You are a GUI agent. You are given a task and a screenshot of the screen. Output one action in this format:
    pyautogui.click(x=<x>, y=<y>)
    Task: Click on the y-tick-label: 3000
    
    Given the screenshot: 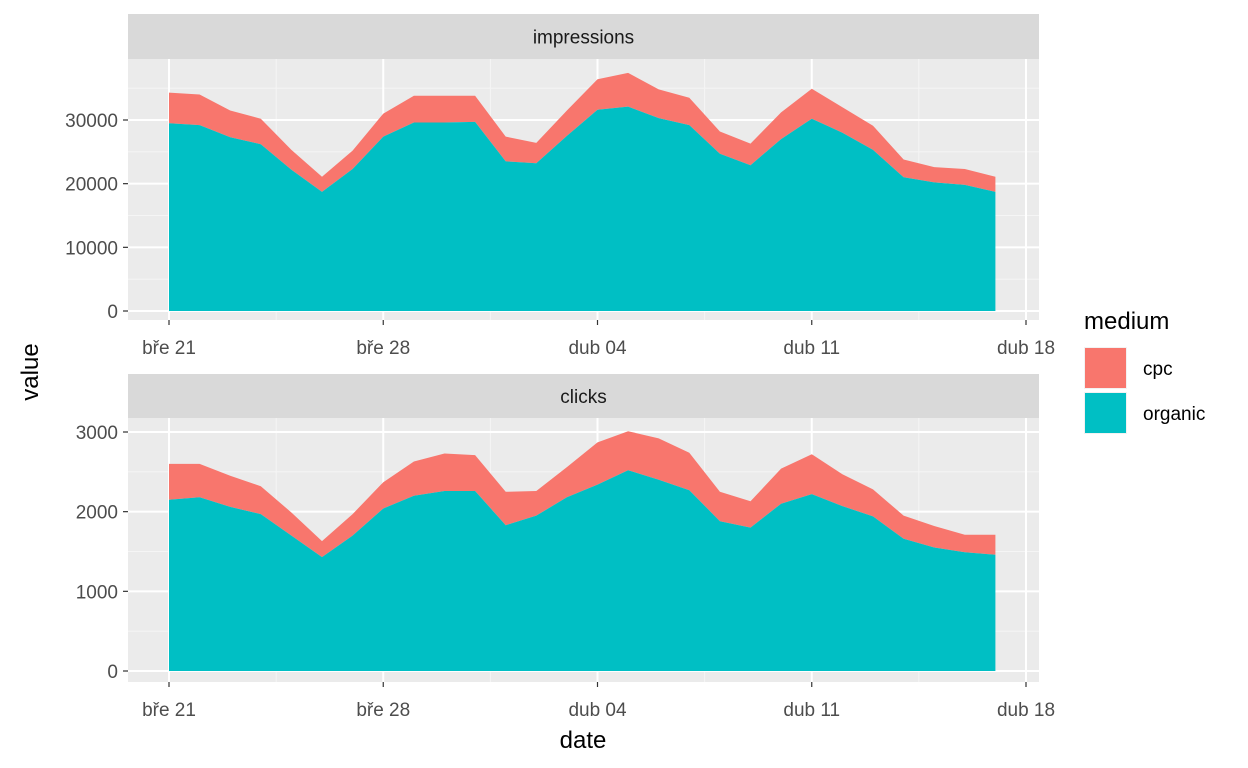 What is the action you would take?
    pyautogui.click(x=97, y=433)
    